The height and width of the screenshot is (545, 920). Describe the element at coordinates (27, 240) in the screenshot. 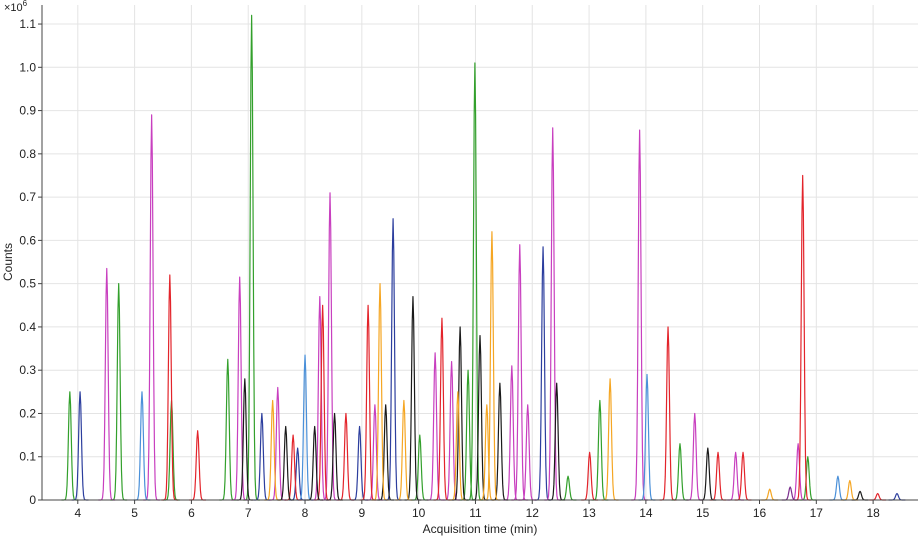

I see `y-tick-label: 0.6` at that location.